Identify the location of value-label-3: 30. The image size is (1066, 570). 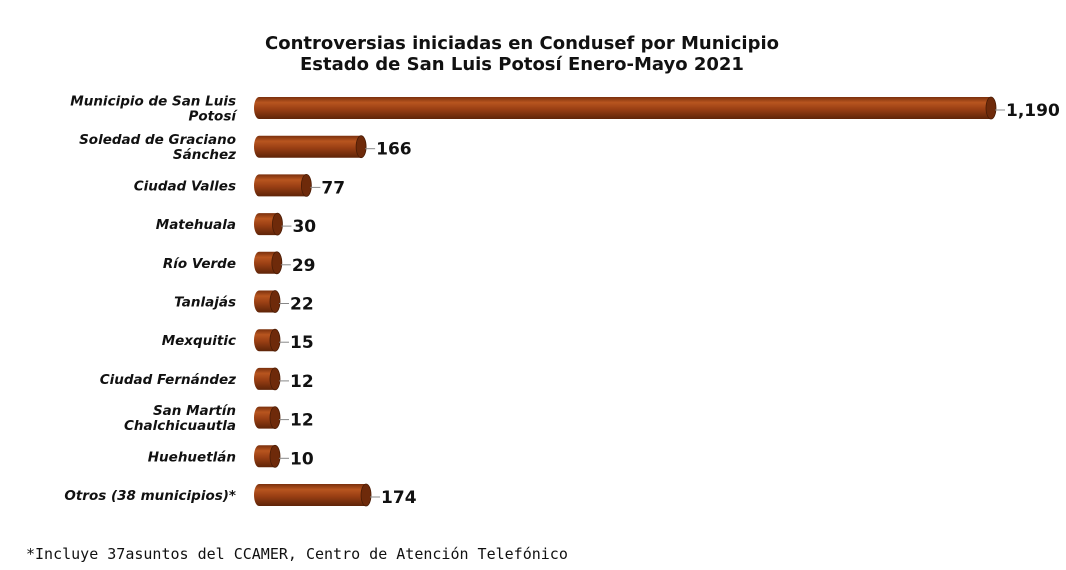
(304, 227).